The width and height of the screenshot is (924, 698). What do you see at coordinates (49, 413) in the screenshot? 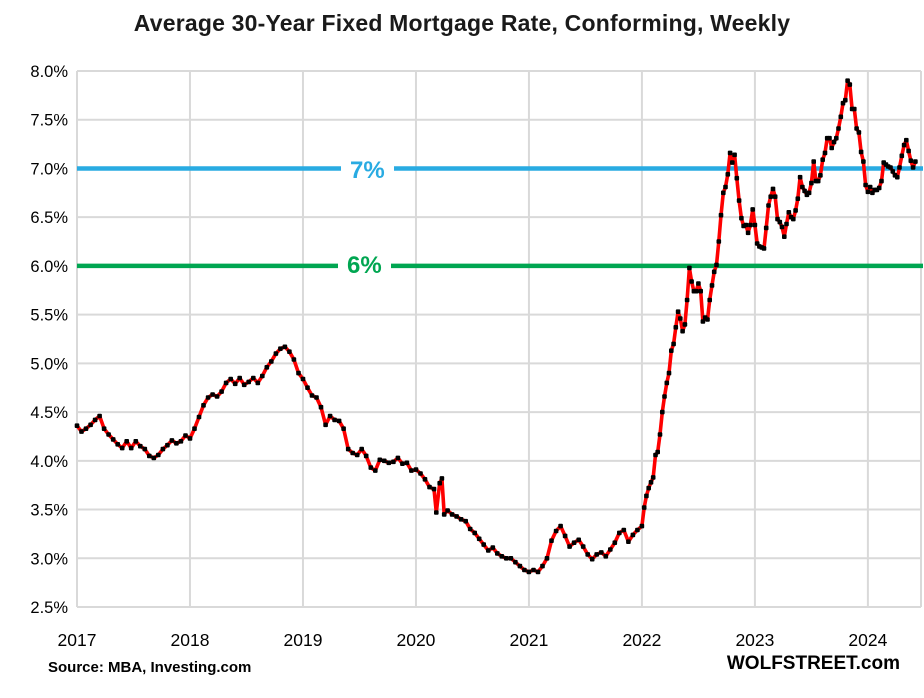
I see `y-axis-tick-label: 4.5%` at bounding box center [49, 413].